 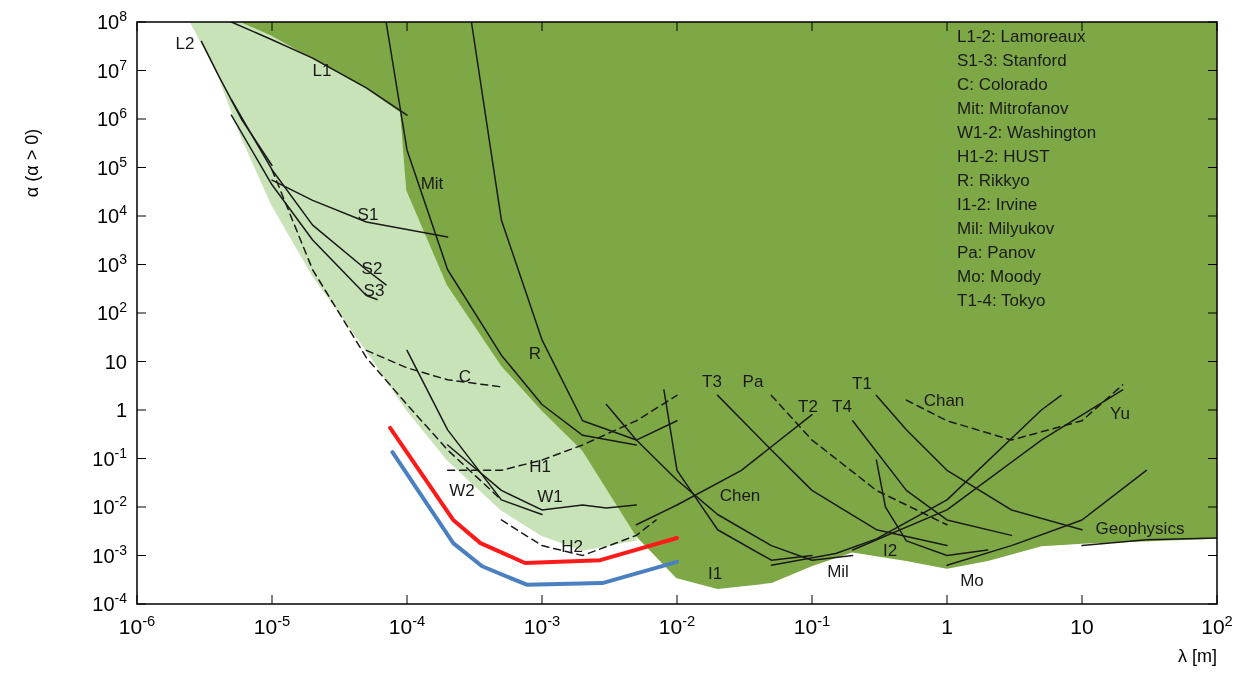 I want to click on y-tick-label: 10$^{8}$, so click(x=112, y=20).